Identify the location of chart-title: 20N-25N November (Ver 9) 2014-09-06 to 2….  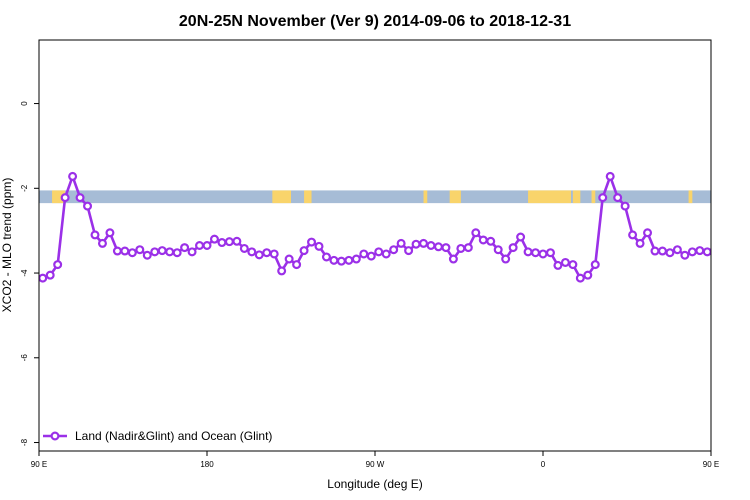
(375, 21).